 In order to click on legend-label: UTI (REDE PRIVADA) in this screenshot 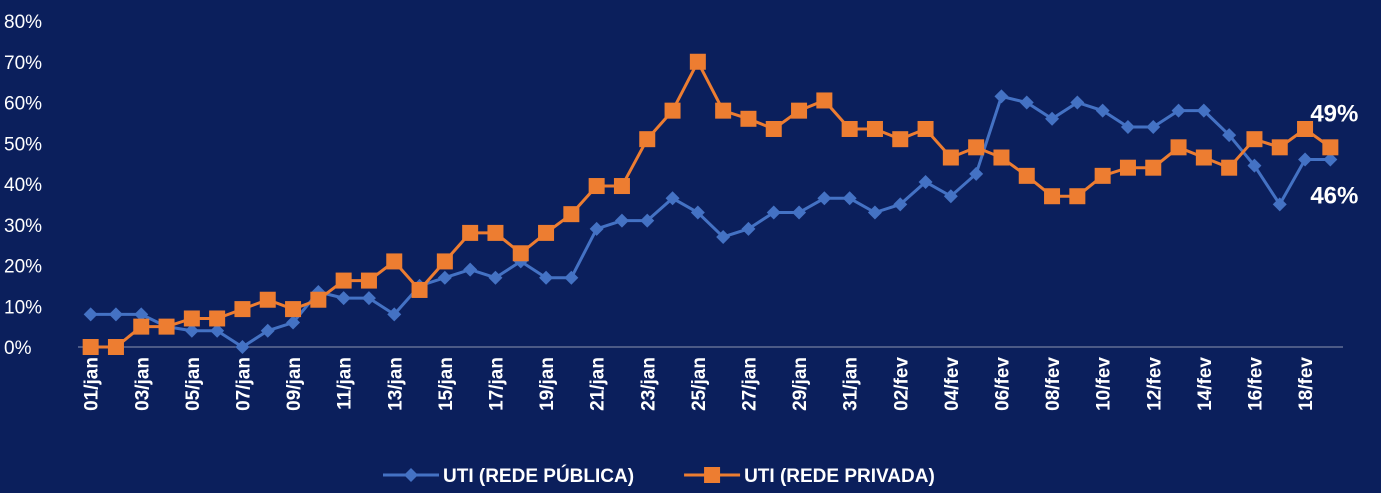, I will do `click(839, 476)`.